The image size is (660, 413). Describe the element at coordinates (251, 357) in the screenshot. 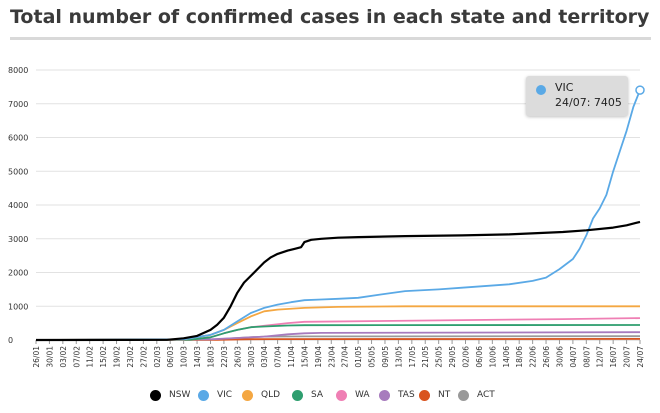

I see `x-tick-label: 30/03` at that location.